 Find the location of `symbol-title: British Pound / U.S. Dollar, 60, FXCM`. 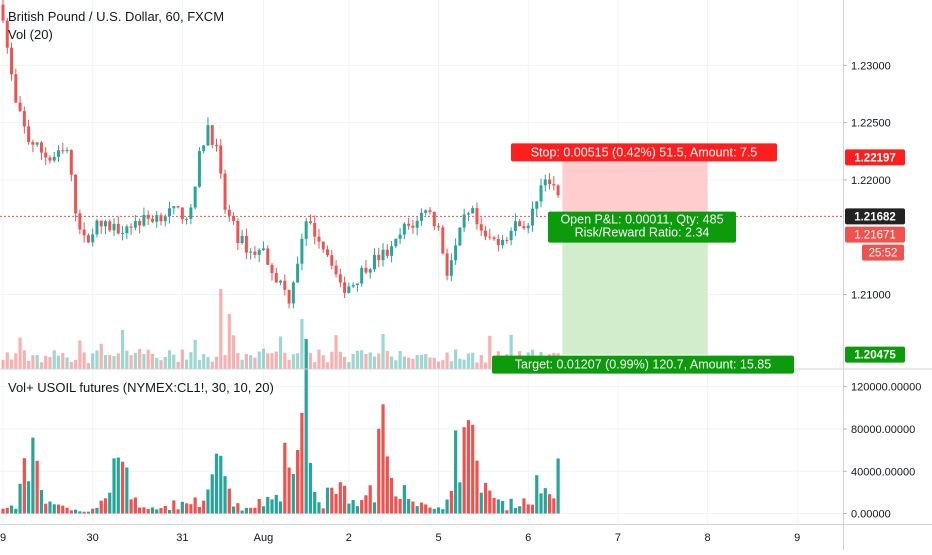

symbol-title: British Pound / U.S. Dollar, 60, FXCM is located at coordinates (116, 16).